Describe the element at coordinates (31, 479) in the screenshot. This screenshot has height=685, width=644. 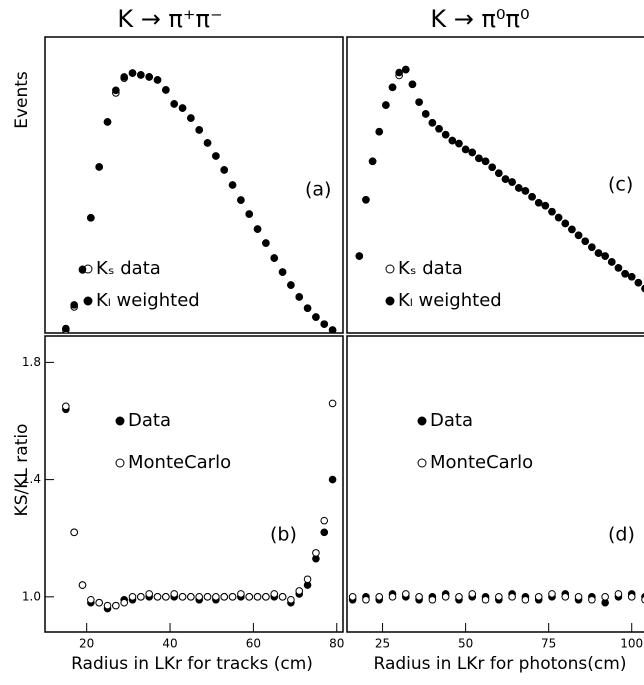
I see `y-tick-label: 1.4` at that location.